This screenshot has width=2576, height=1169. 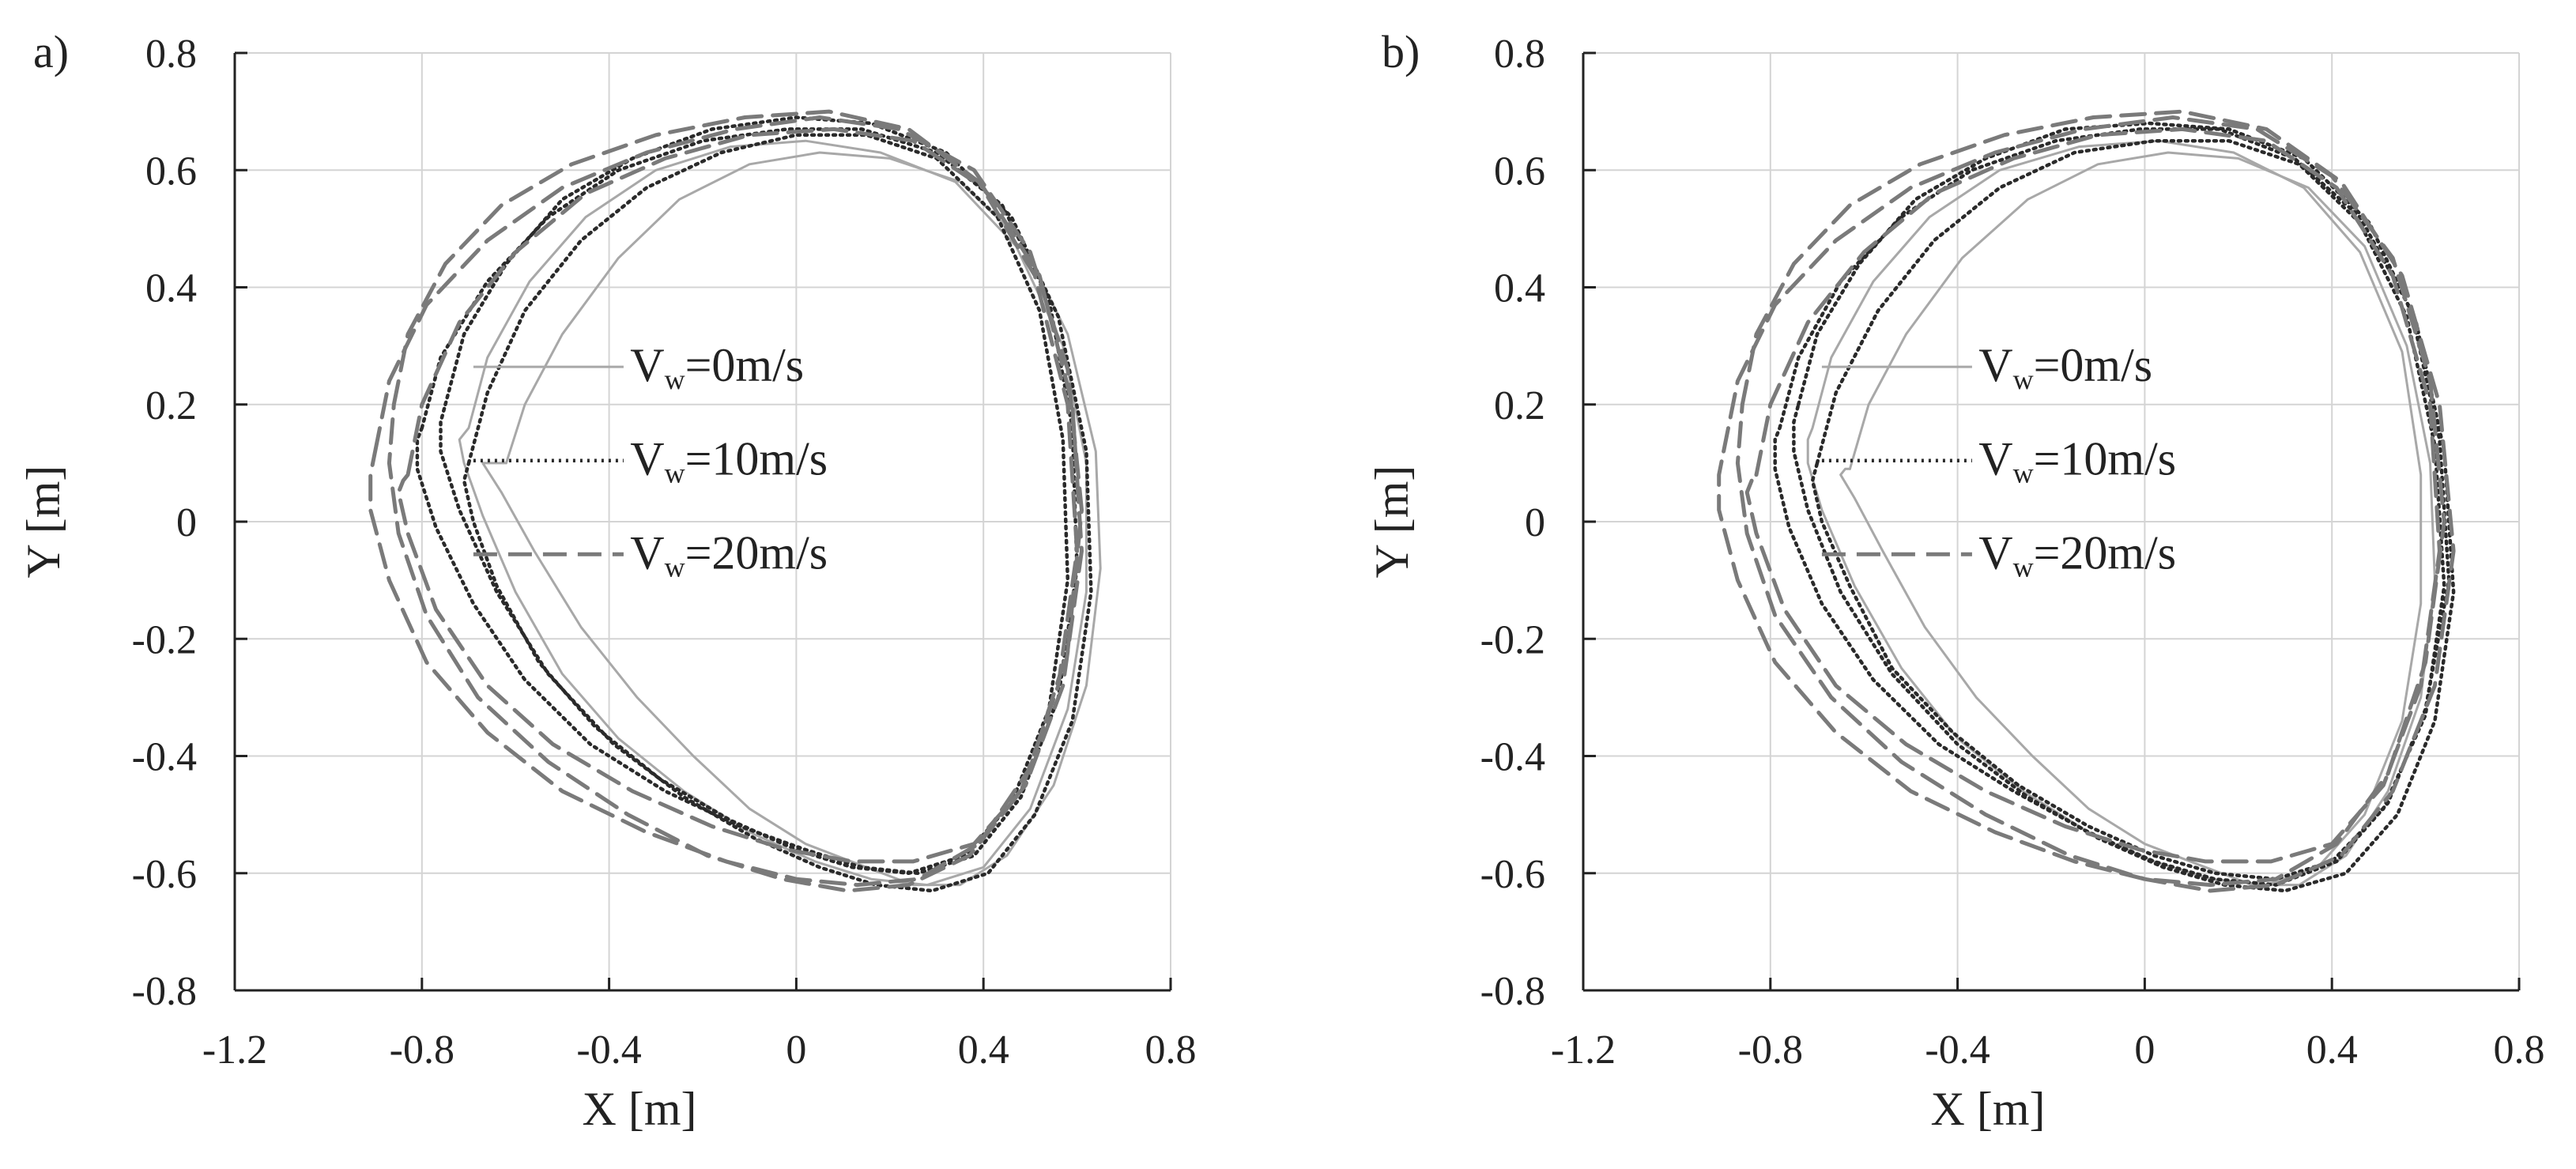 I want to click on series-line, so click(x=2137, y=519).